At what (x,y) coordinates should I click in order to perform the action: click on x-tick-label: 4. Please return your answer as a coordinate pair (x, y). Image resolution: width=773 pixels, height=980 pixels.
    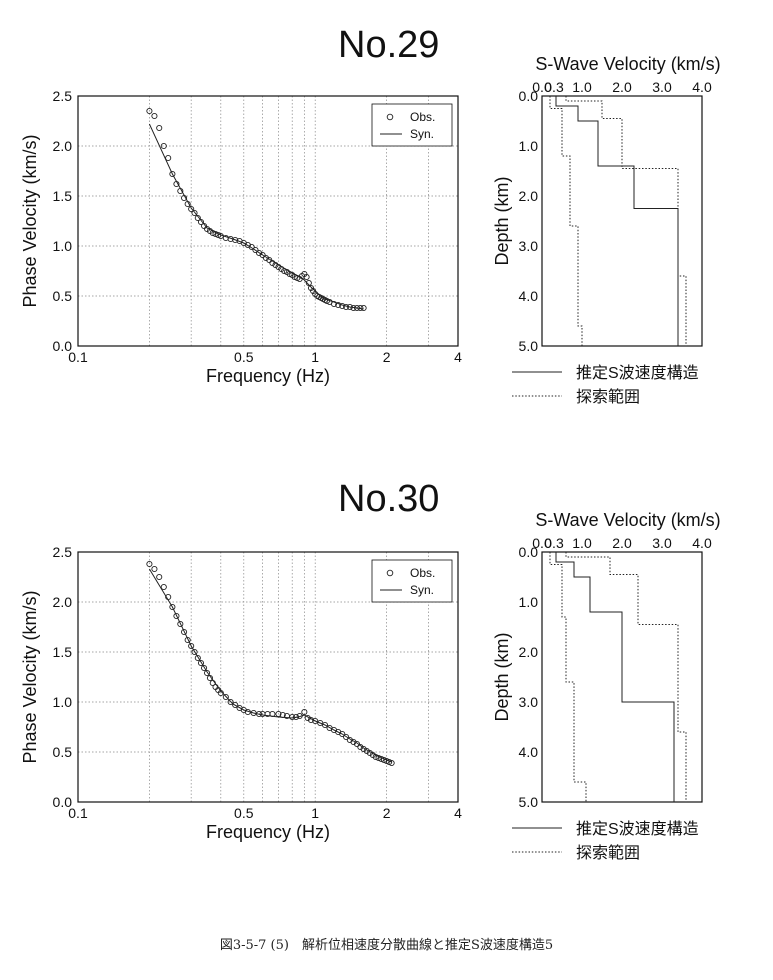
    Looking at the image, I should click on (458, 813).